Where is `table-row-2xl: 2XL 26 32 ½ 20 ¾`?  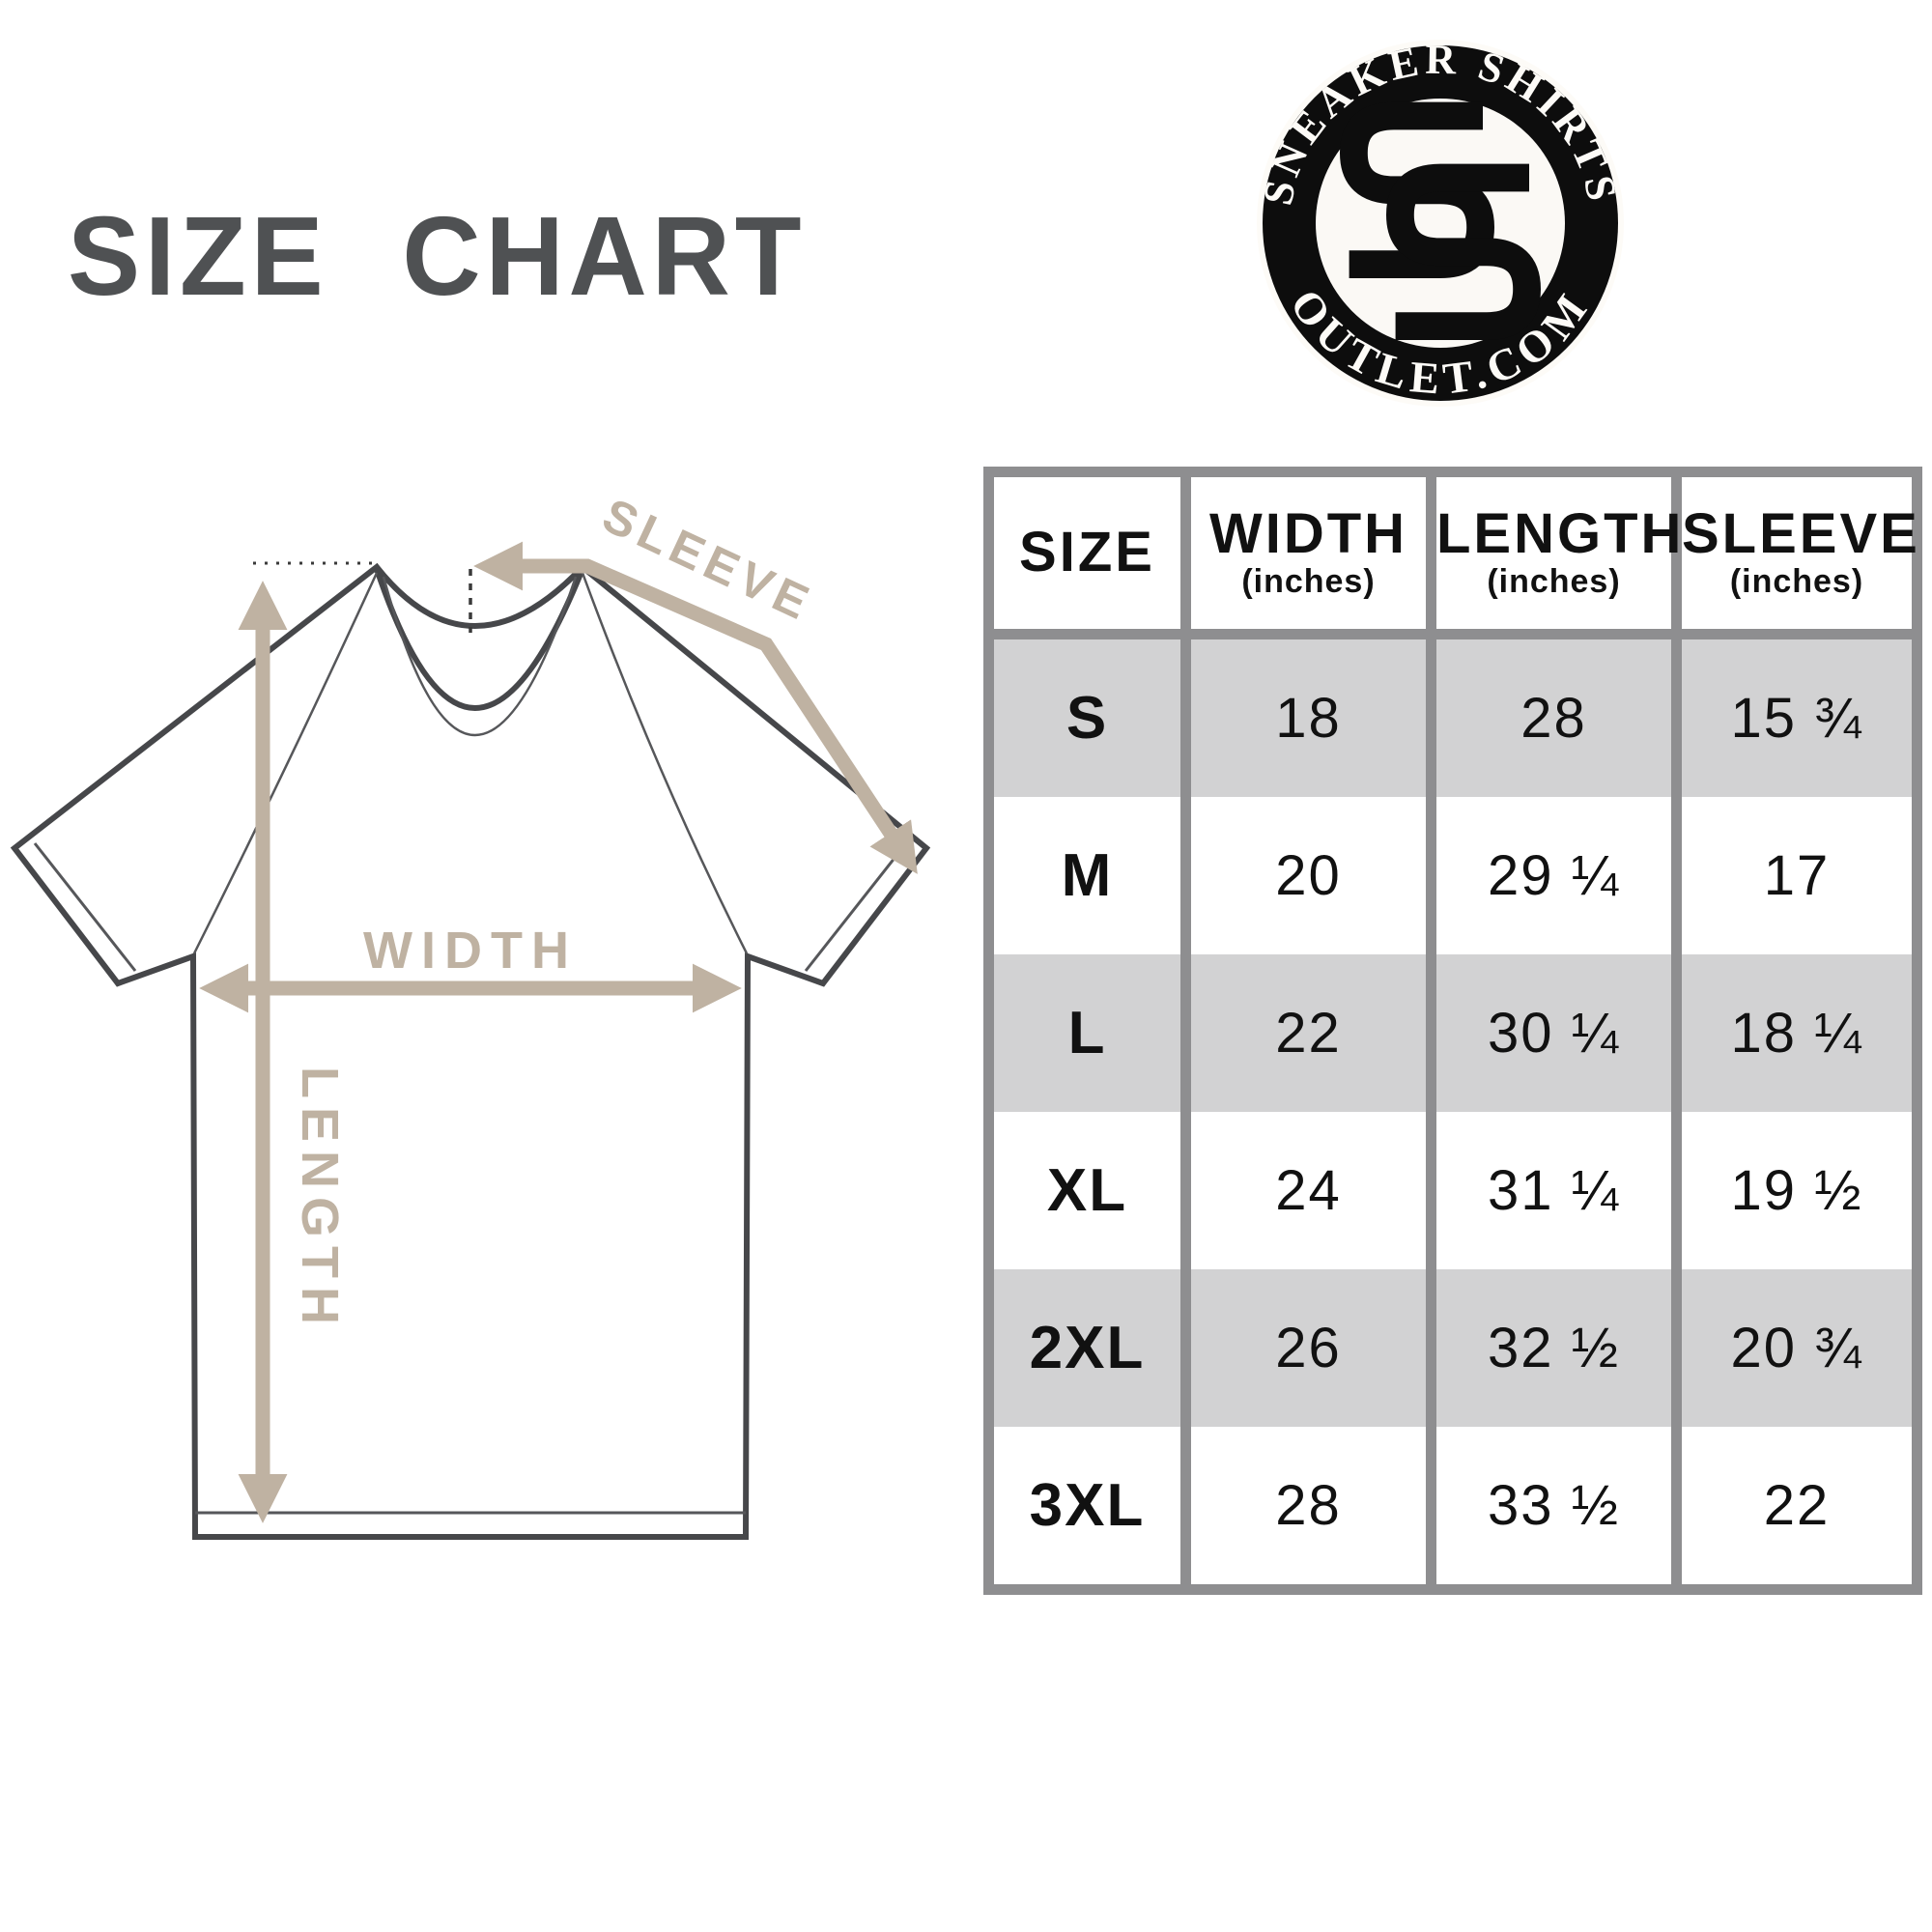
table-row-2xl: 2XL 26 32 ½ 20 ¾ is located at coordinates (1453, 1348).